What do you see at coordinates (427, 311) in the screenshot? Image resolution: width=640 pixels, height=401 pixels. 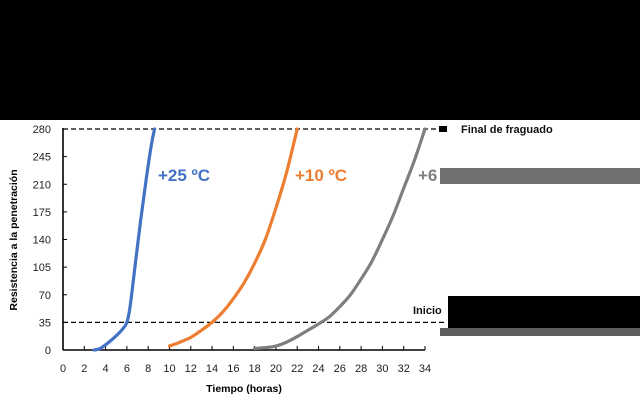 I see `inicio-fraguado-label: Inicio` at bounding box center [427, 311].